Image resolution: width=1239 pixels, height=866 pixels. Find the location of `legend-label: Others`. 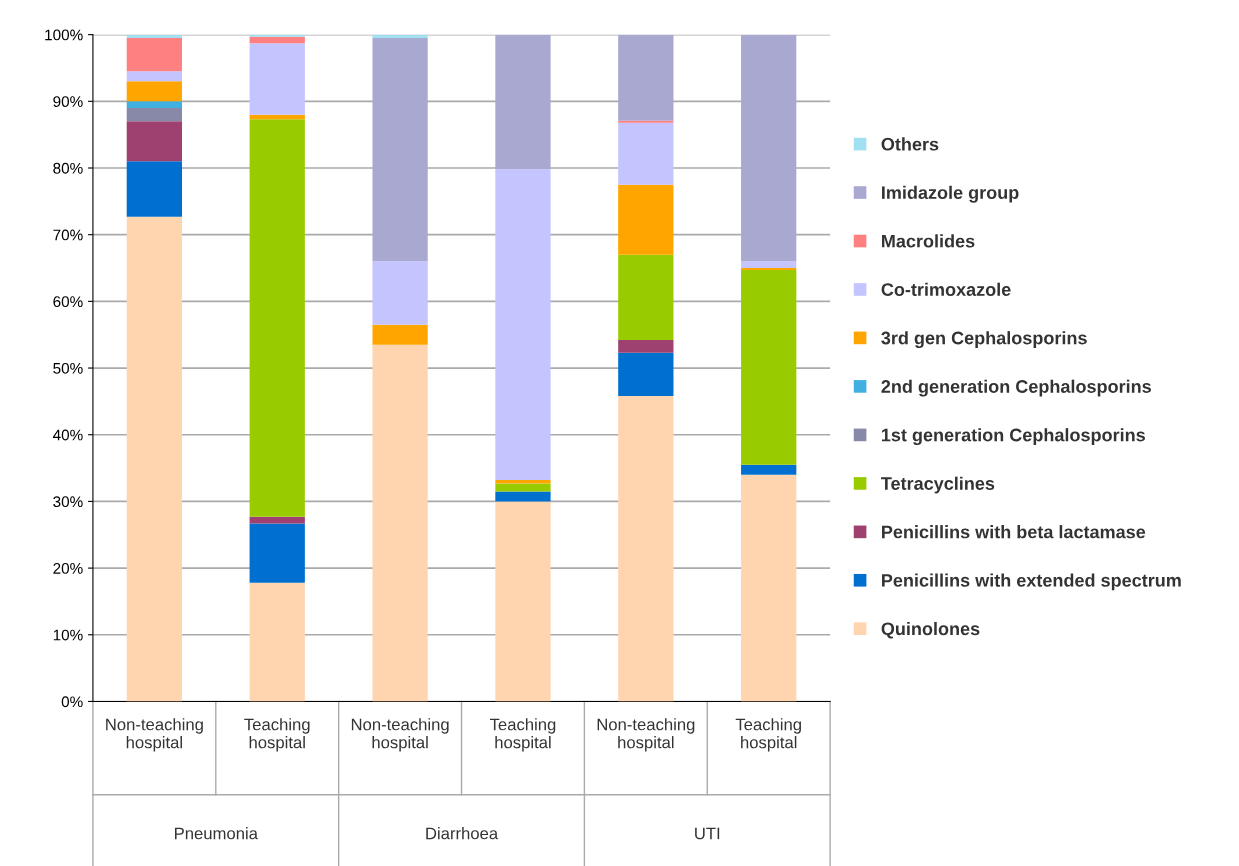

legend-label: Others is located at coordinates (910, 144).